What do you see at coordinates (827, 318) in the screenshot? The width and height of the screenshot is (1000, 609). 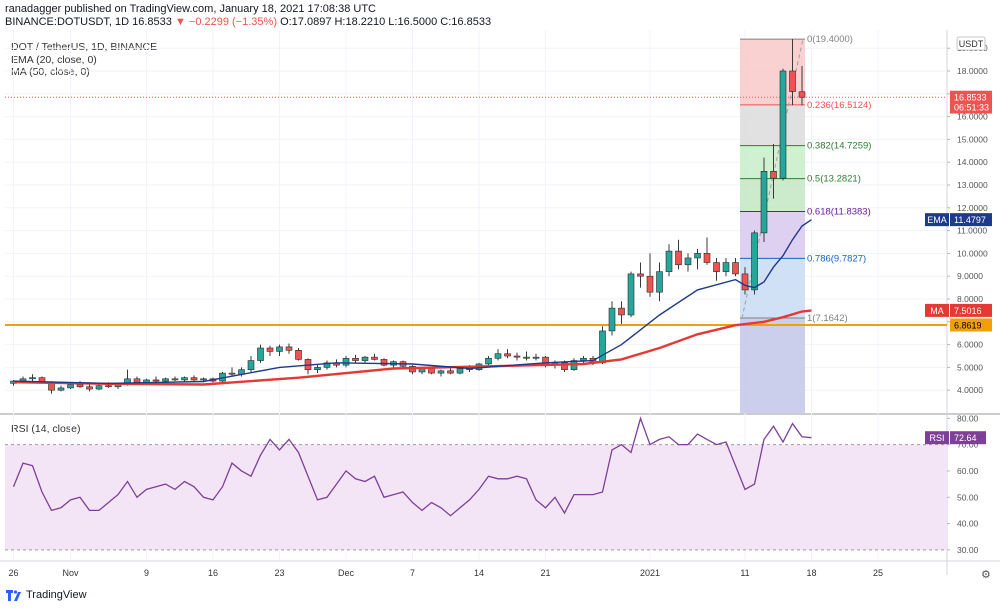 I see `fib-level-label: 1(7.1642)` at bounding box center [827, 318].